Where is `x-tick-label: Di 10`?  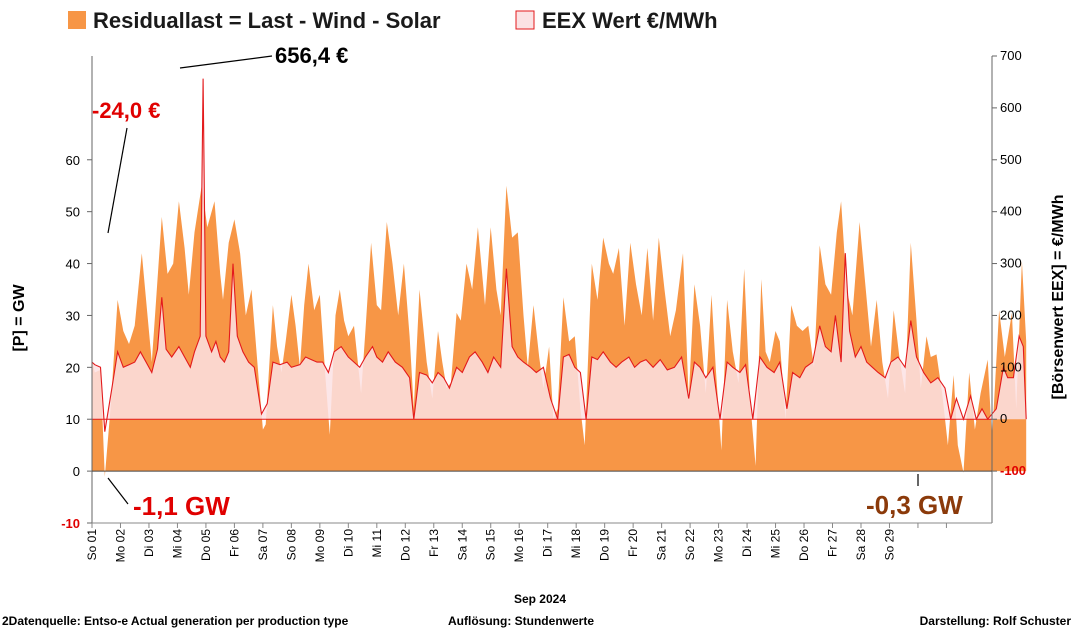 x-tick-label: Di 10 is located at coordinates (348, 543).